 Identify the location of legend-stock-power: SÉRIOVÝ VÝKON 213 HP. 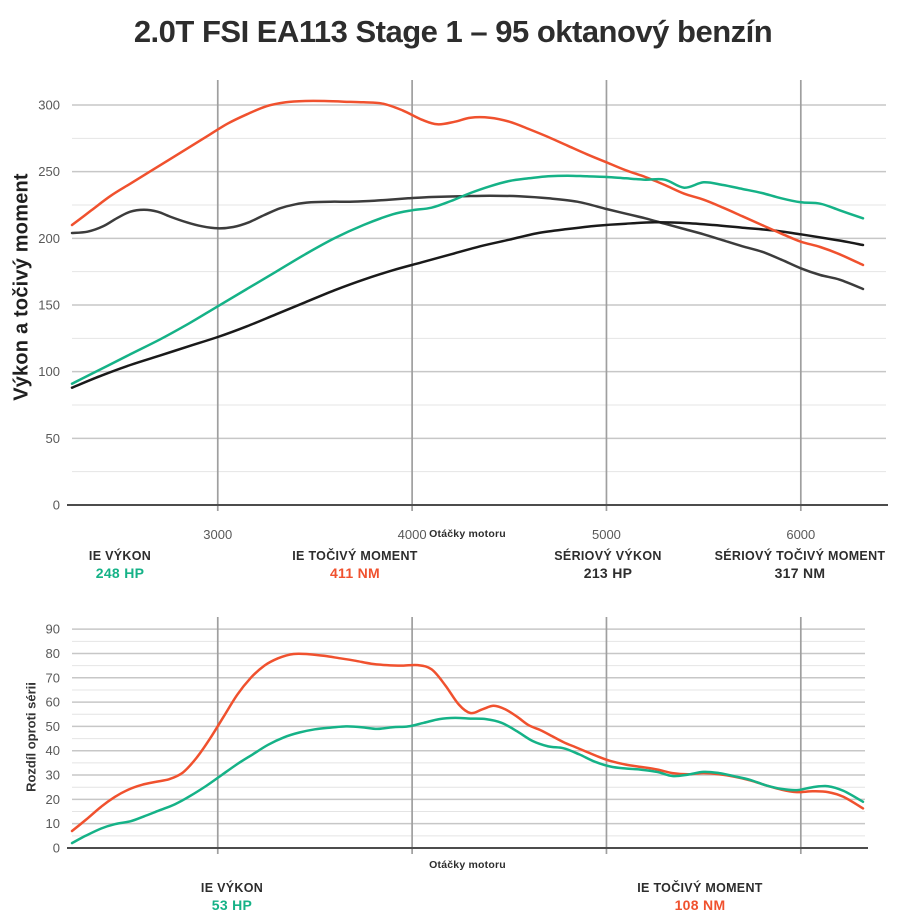
(607, 565).